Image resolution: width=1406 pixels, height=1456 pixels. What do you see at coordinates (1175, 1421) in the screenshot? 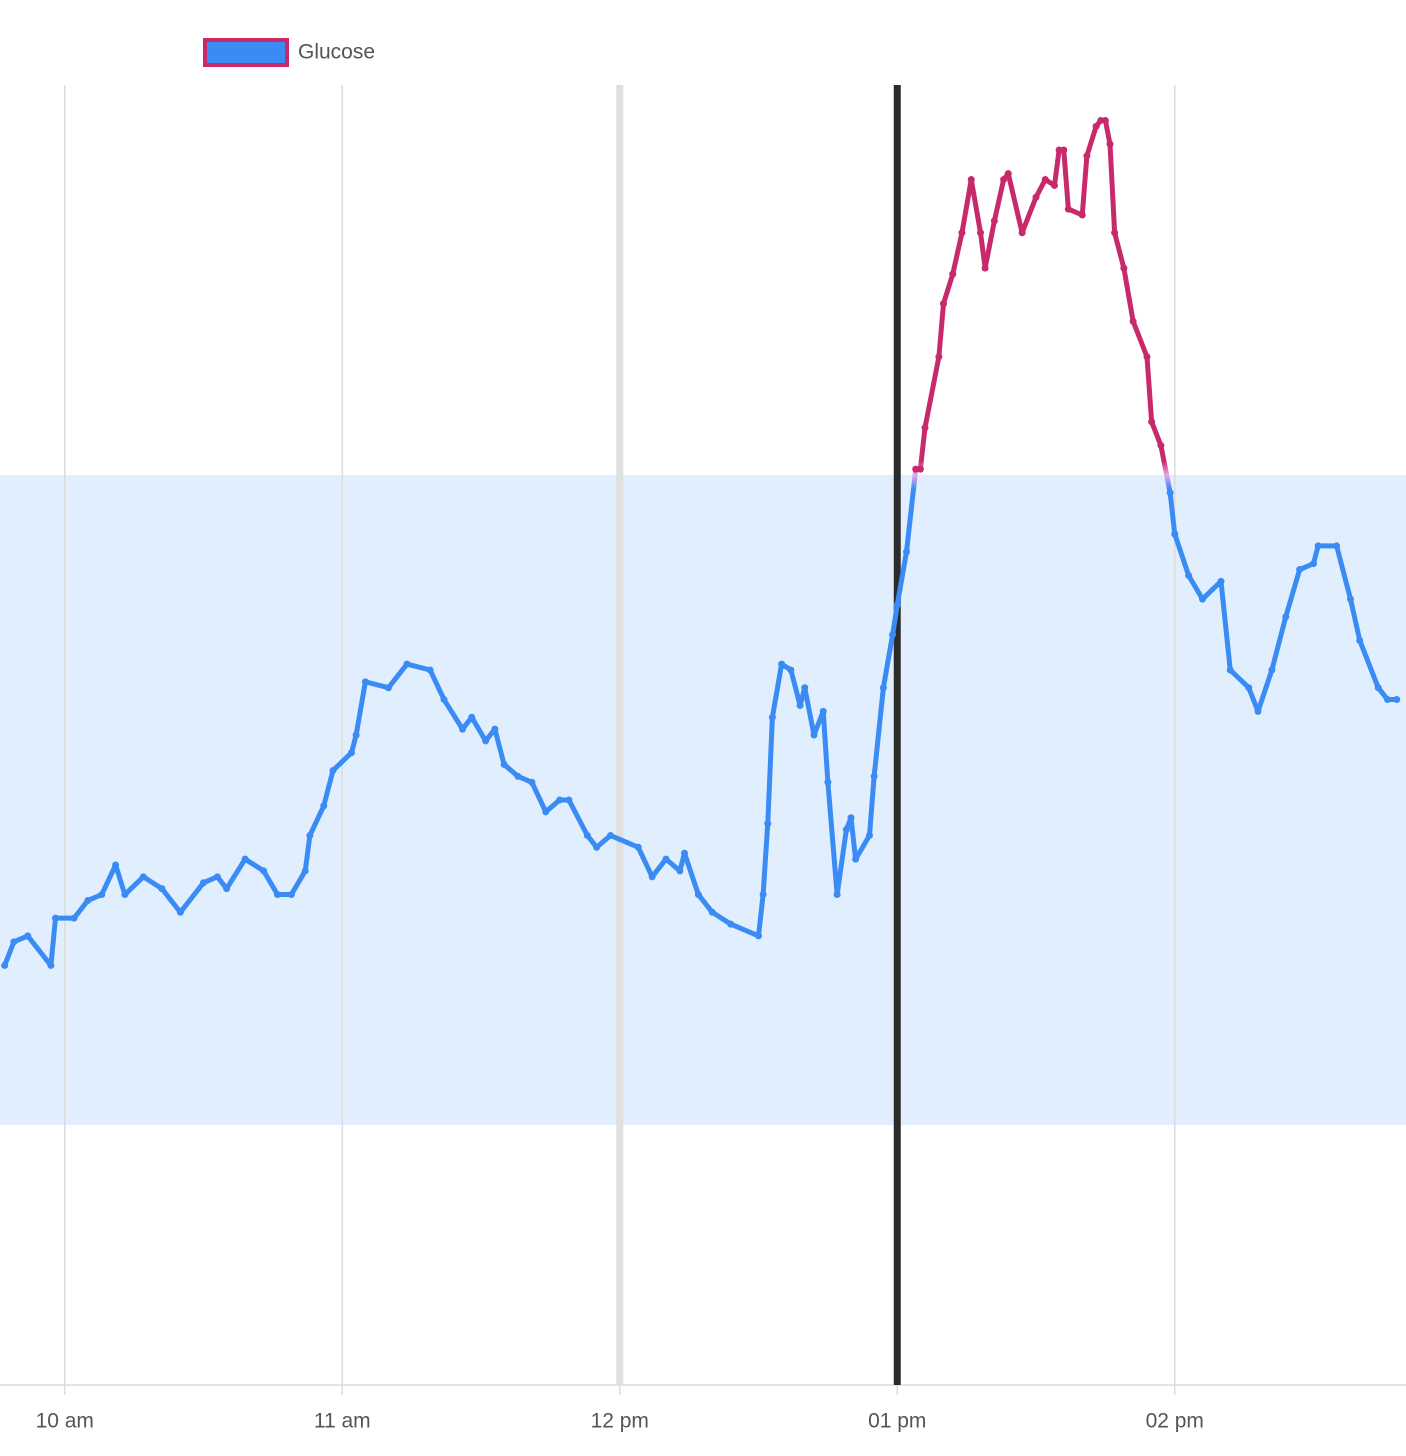
I see `x-tick-label: 02 pm` at bounding box center [1175, 1421].